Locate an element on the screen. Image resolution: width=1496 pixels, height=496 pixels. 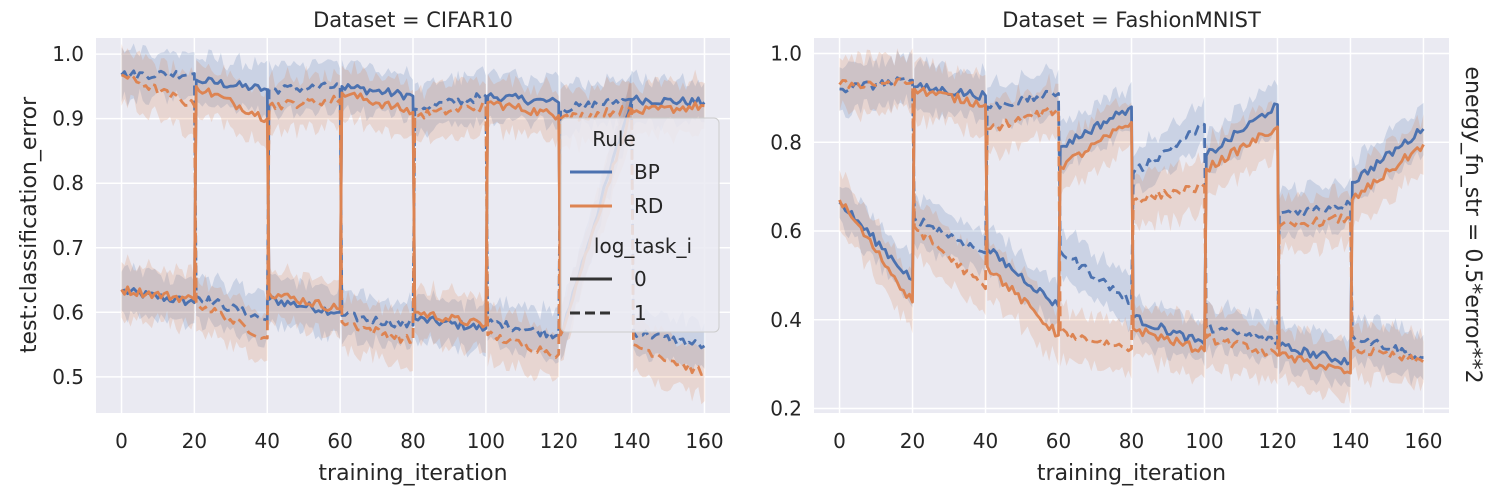
y-axis-label: test:classification_error is located at coordinates (29, 224).